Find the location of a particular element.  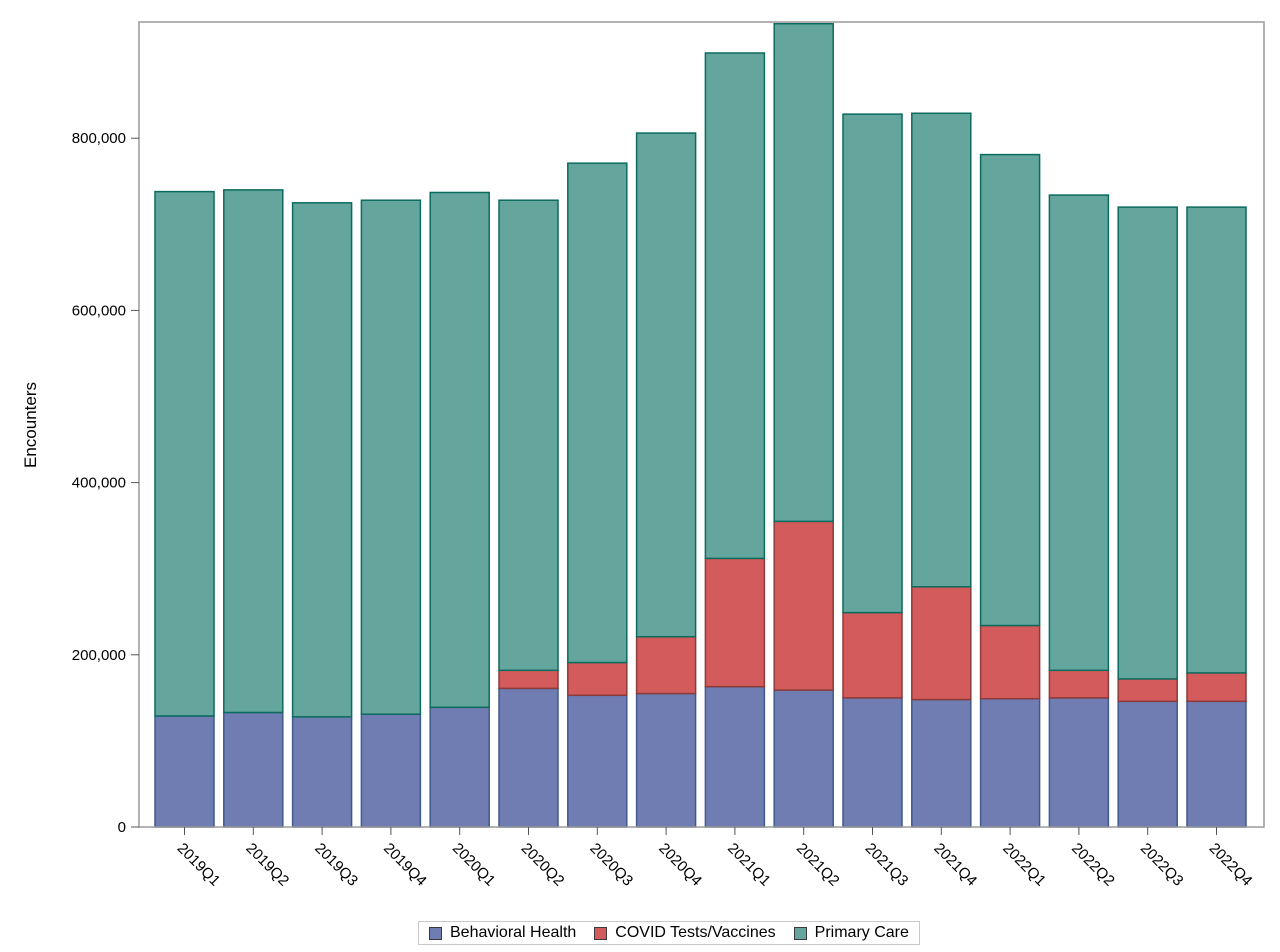

x-tick-label-2020Q4: 2020Q4 is located at coordinates (680, 865).